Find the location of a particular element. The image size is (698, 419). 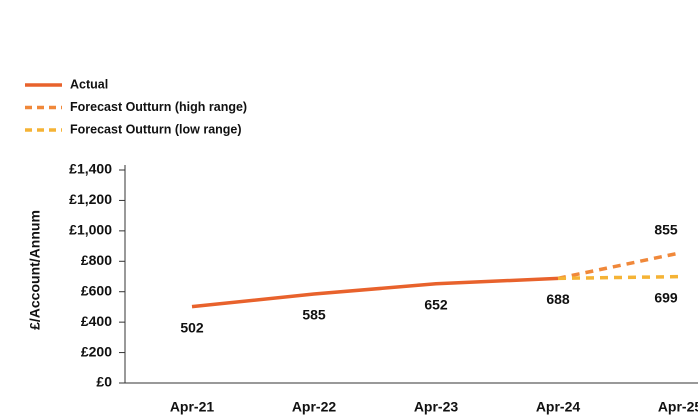

y-tick-label: £0 is located at coordinates (104, 382).